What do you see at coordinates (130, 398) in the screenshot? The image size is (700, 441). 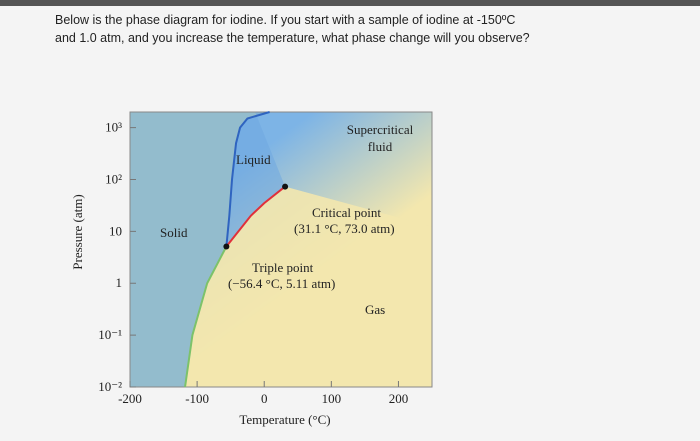 I see `x-tick-label: -200` at bounding box center [130, 398].